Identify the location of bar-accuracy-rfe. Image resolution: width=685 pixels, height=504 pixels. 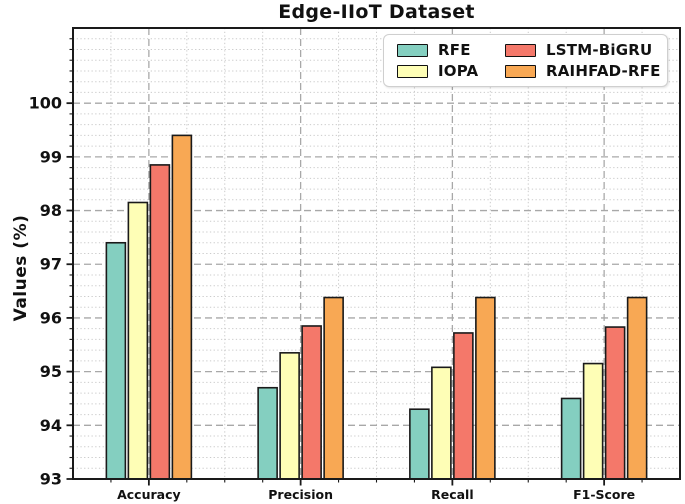
(116, 360).